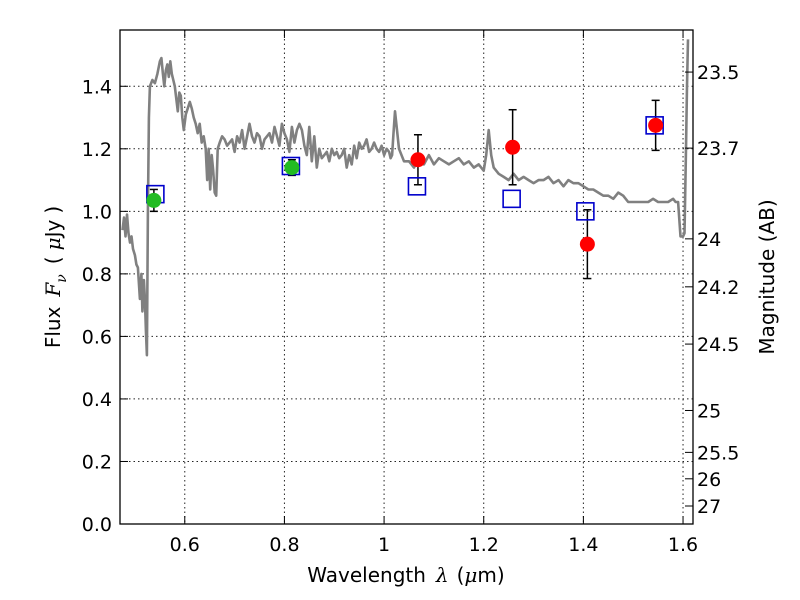  What do you see at coordinates (709, 480) in the screenshot?
I see `y2-tick-label: 26` at bounding box center [709, 480].